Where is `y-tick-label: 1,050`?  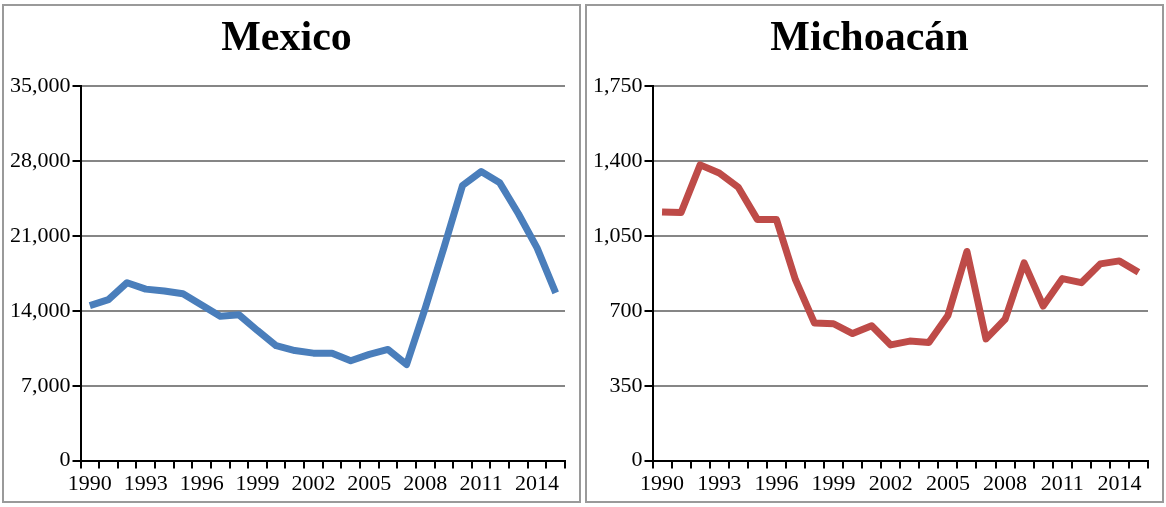 y-tick-label: 1,050 is located at coordinates (618, 234).